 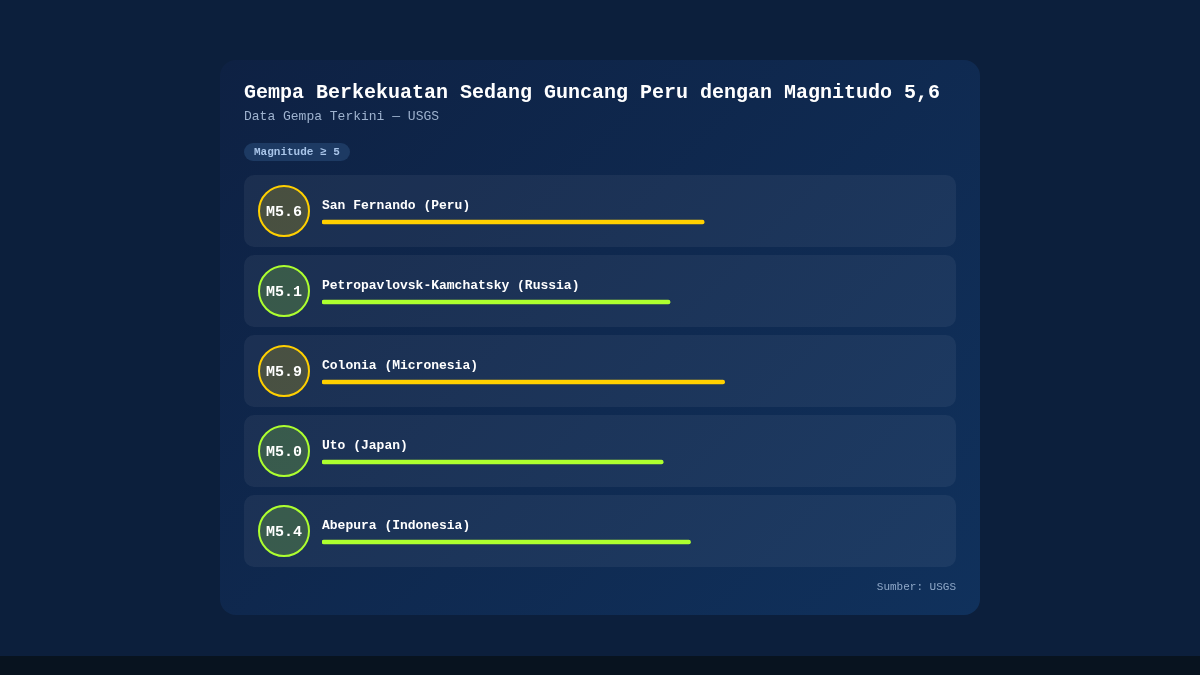 What do you see at coordinates (916, 587) in the screenshot?
I see `text: Sumber: USGS` at bounding box center [916, 587].